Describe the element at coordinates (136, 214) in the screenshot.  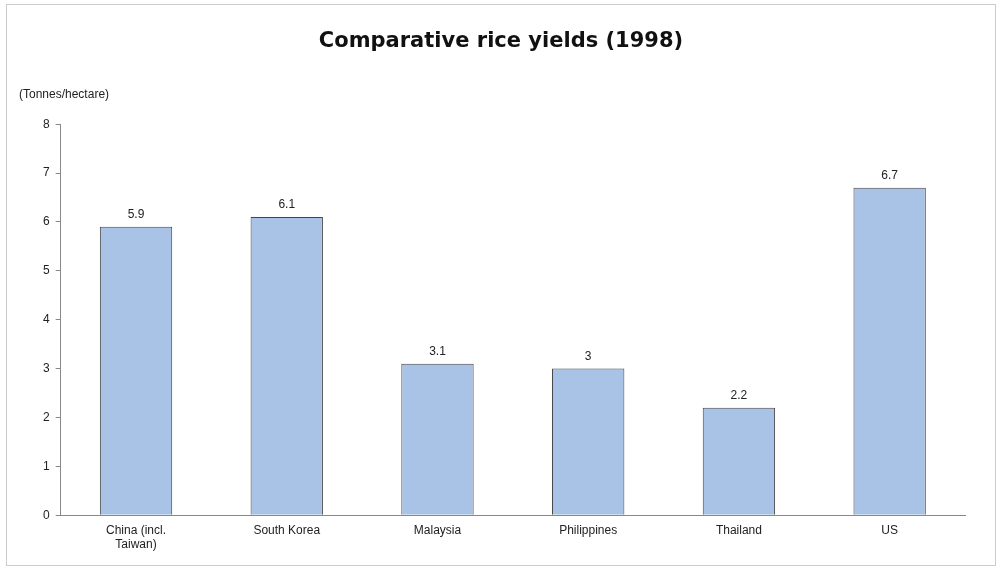
I see `data-label: 5.9` at that location.